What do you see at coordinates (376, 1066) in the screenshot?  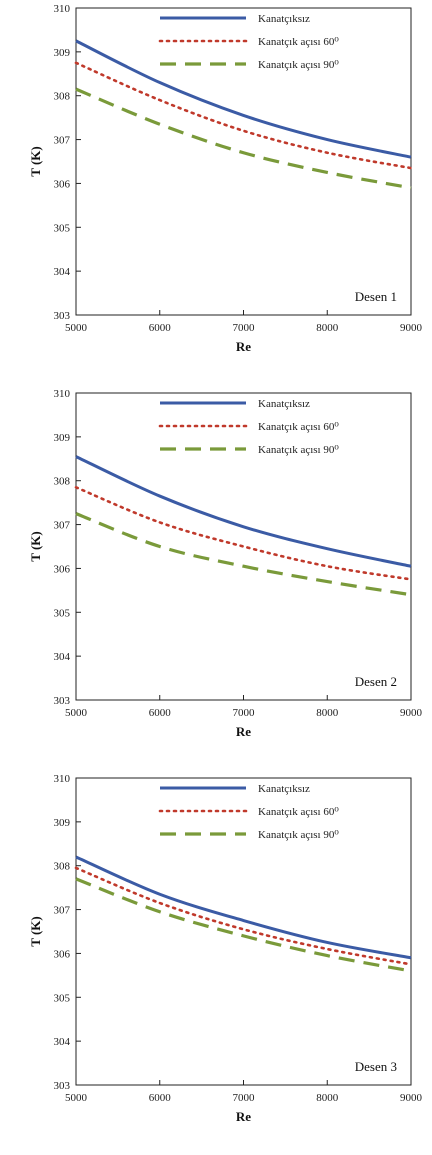 I see `panel-label: Desen 3` at bounding box center [376, 1066].